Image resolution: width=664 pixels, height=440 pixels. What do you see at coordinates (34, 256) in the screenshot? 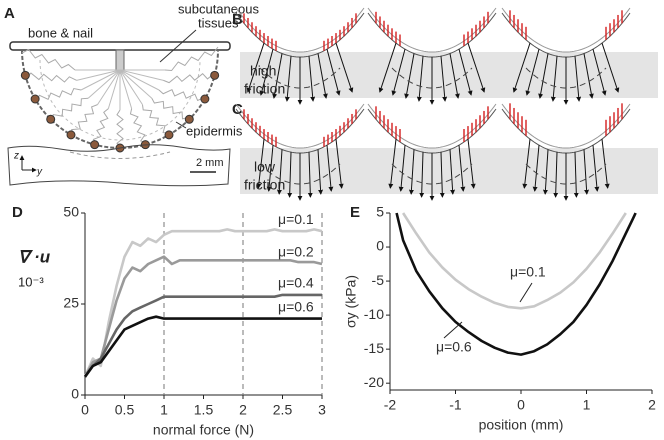
I see `y-axis-label: ∇ ·u` at bounding box center [34, 256].